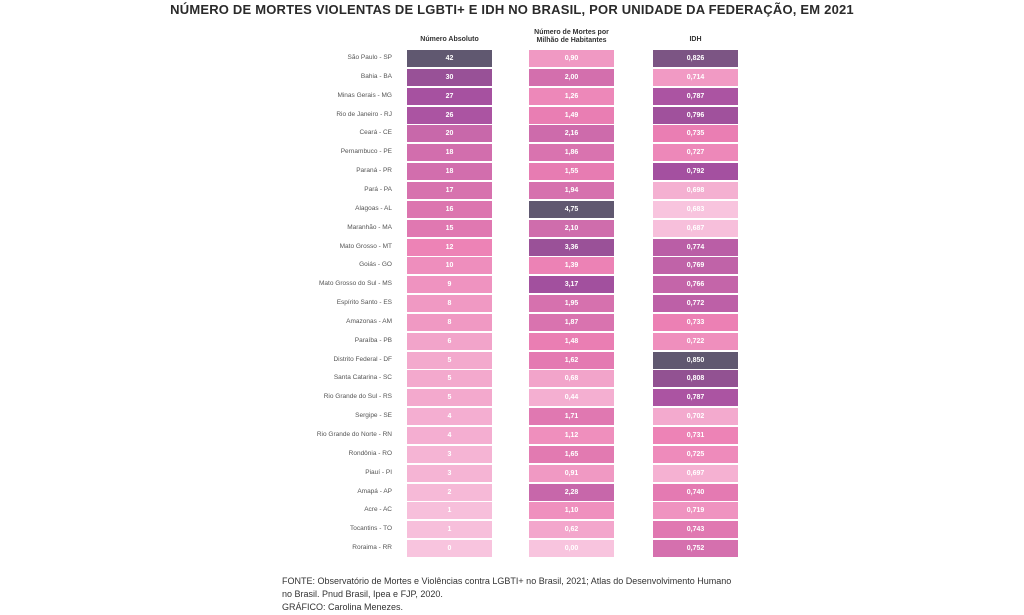  Describe the element at coordinates (571, 379) in the screenshot. I see `cell-rate: 0,68` at that location.